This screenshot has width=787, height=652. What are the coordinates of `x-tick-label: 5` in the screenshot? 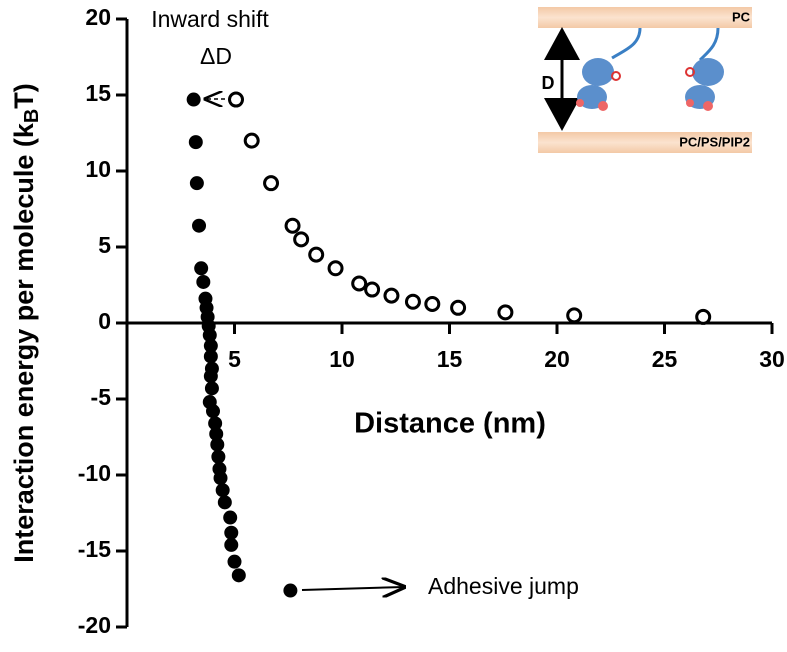 It's located at (234, 359).